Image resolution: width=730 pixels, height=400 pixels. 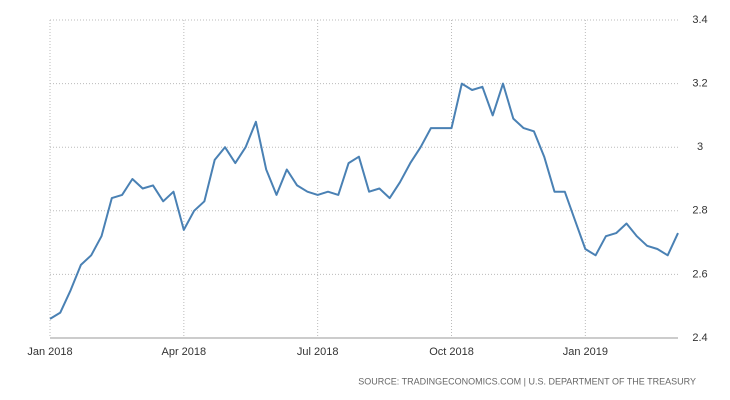 I want to click on x-tick-label: Oct 2018, so click(x=451, y=352).